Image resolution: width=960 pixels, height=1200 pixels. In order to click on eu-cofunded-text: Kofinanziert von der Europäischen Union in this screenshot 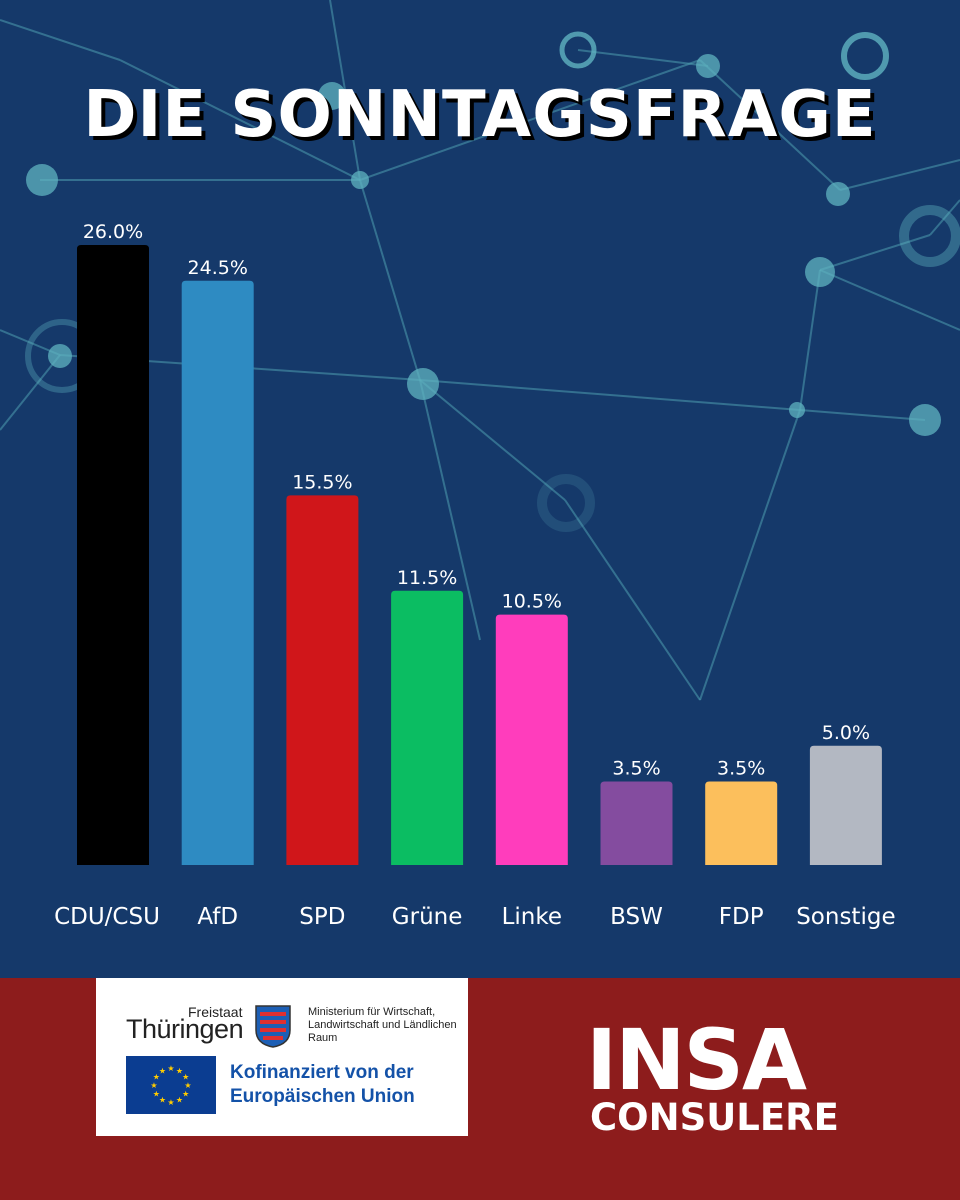, I will do `click(322, 1085)`.